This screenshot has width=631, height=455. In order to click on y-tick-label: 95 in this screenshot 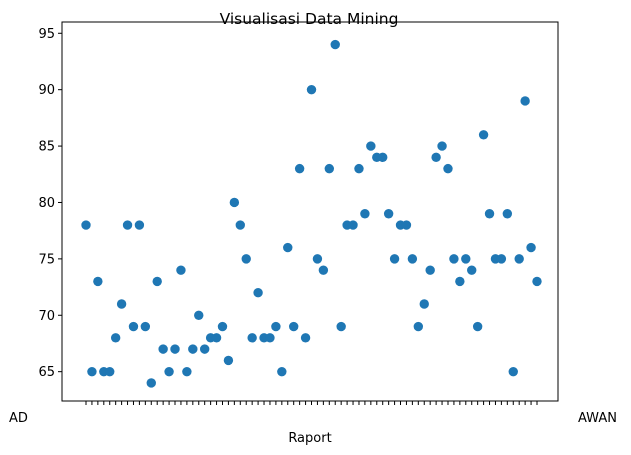, I will do `click(46, 34)`.